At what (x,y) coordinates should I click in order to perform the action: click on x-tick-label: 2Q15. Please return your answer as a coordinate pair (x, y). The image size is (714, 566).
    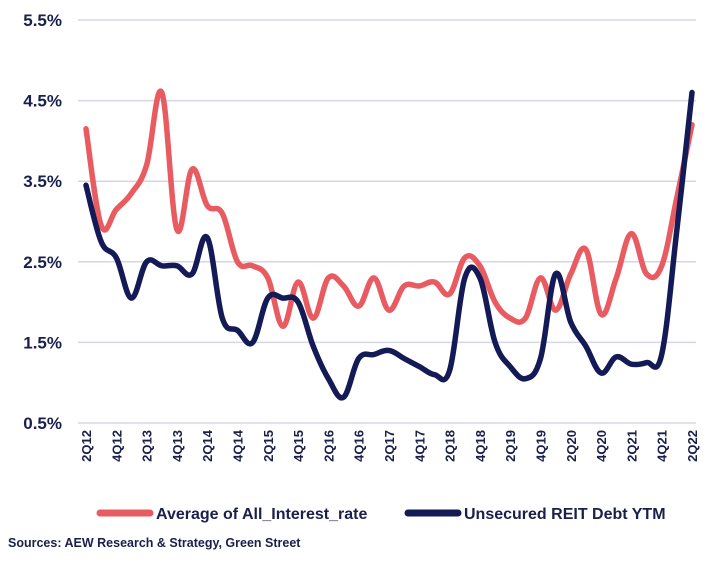
    Looking at the image, I should click on (268, 446).